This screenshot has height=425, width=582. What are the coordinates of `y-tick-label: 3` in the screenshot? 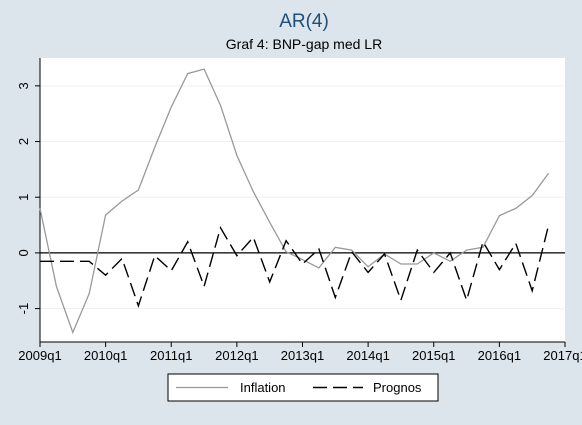 It's located at (23, 85).